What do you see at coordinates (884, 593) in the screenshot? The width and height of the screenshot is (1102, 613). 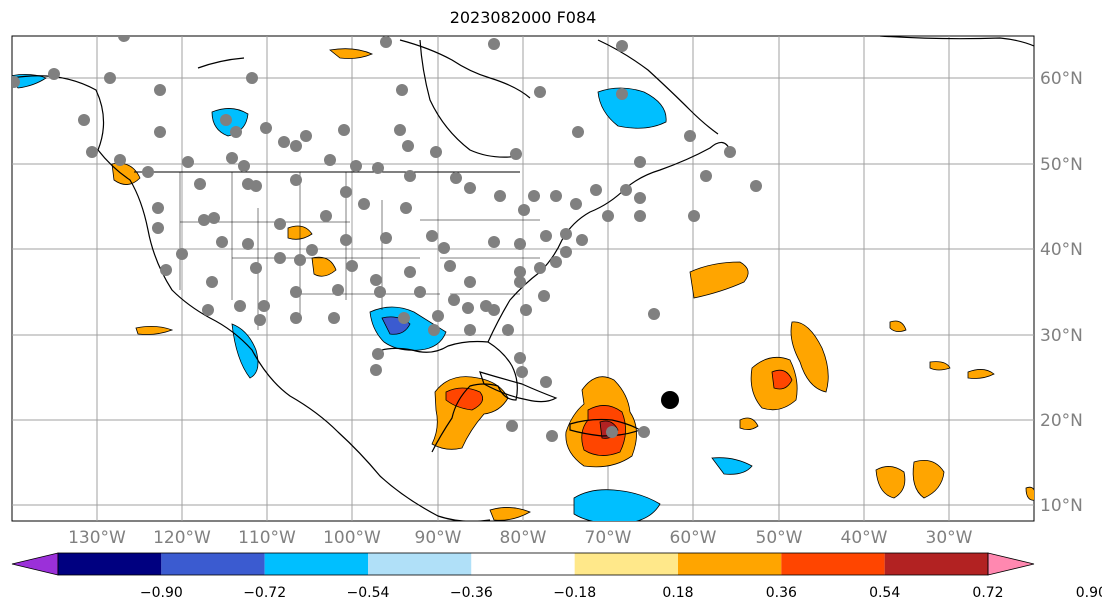 I see `colorbar-tick-label: 0.54` at bounding box center [884, 593].